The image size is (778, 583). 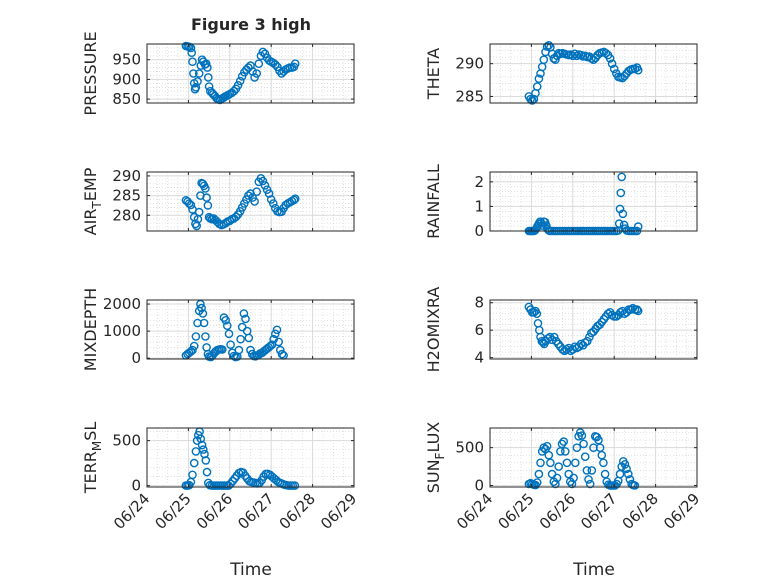 I want to click on x-tick-label: 06/25, so click(x=515, y=511).